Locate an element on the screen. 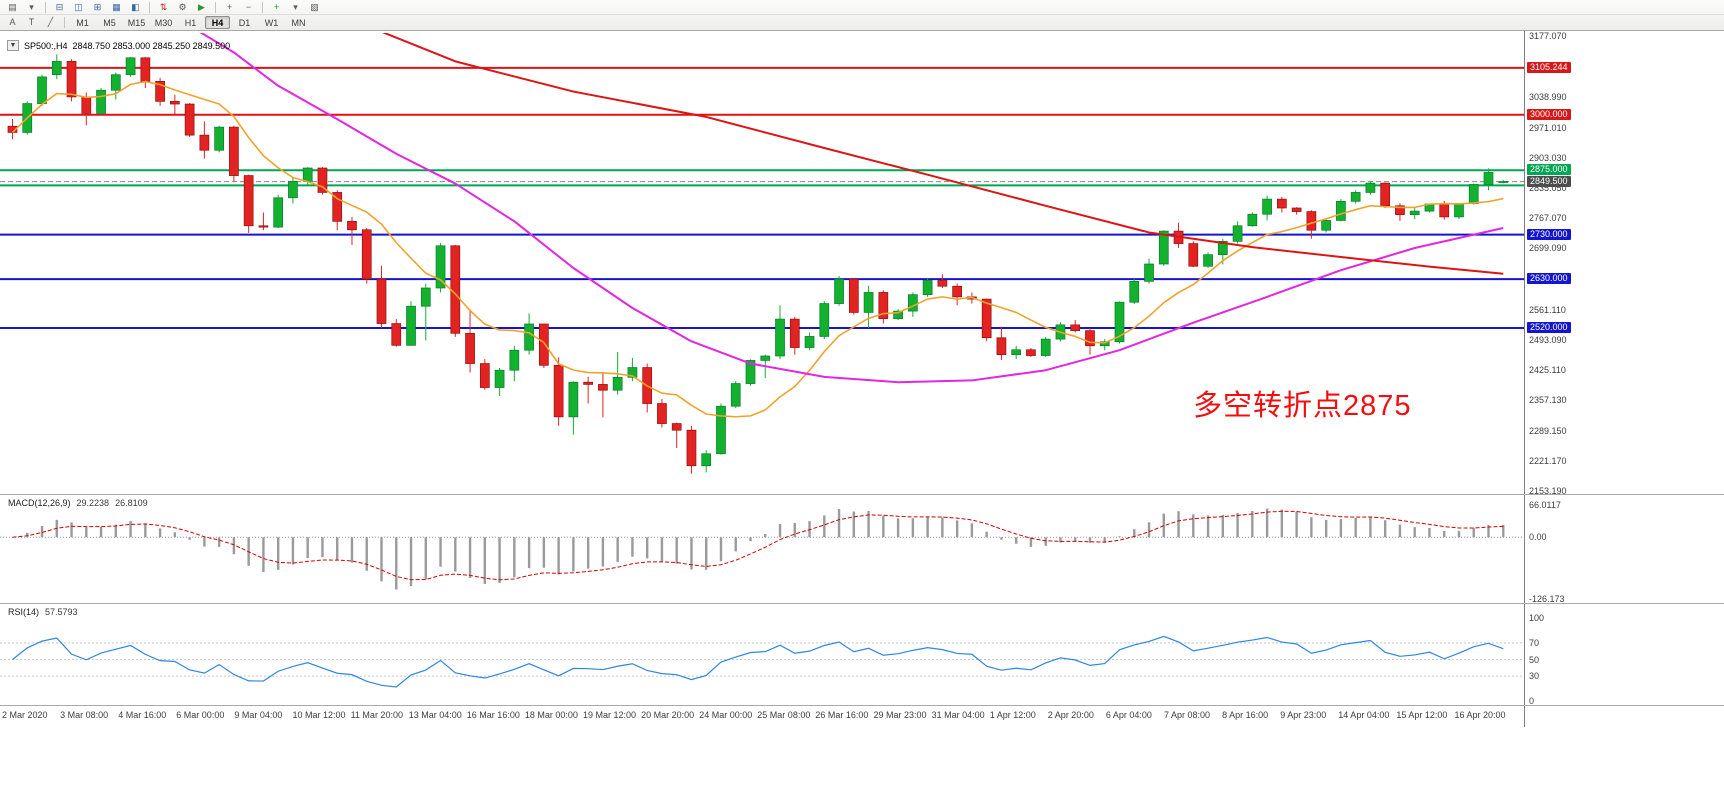 Image resolution: width=1724 pixels, height=797 pixels. rsi-scale-label: 30 is located at coordinates (1534, 676).